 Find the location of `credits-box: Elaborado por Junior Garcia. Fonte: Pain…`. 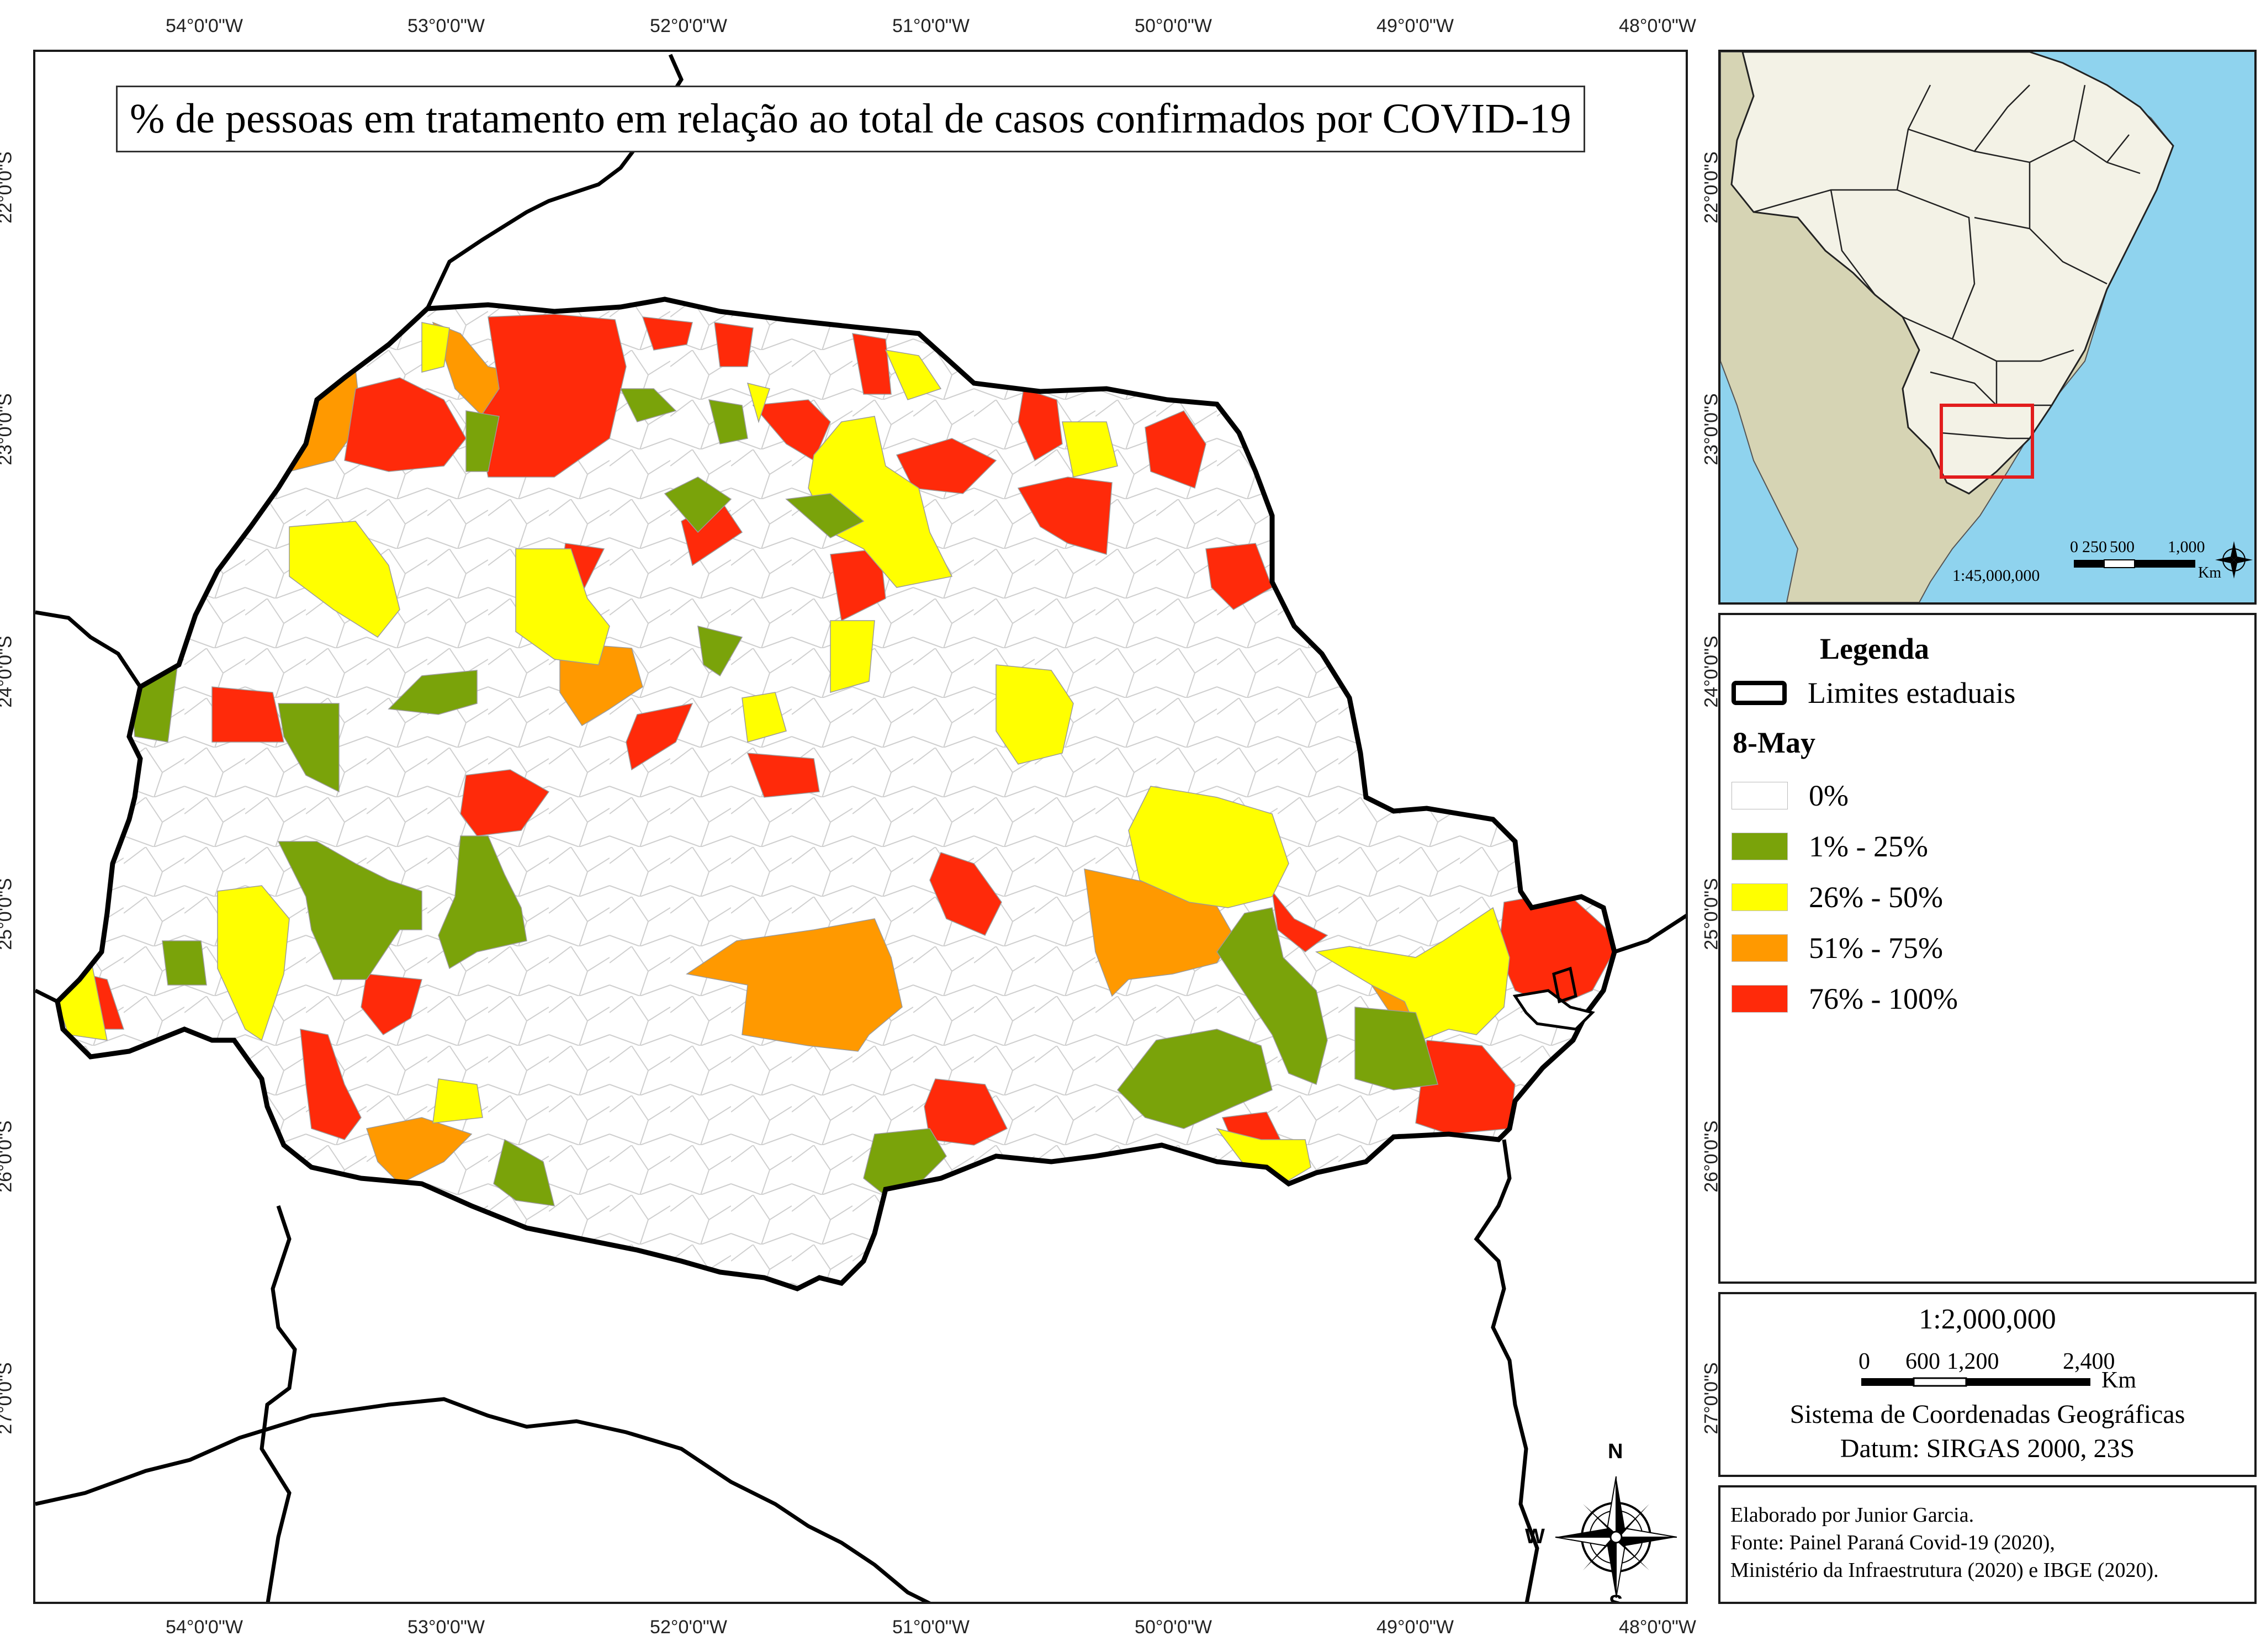

credits-box: Elaborado por Junior Garcia. Fonte: Pain… is located at coordinates (1988, 1544).